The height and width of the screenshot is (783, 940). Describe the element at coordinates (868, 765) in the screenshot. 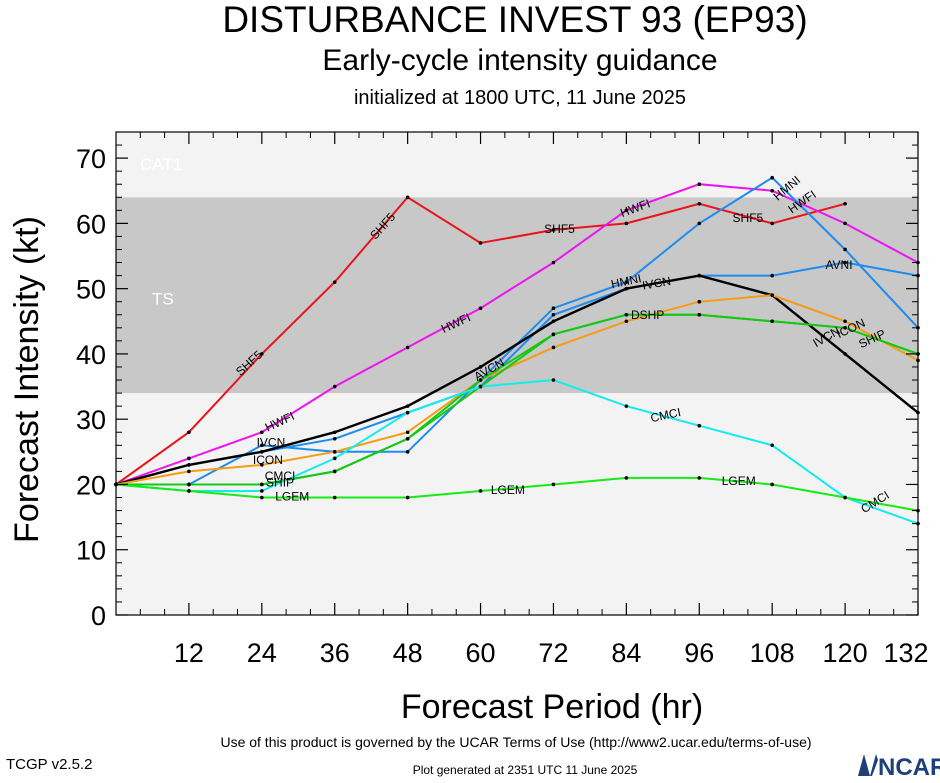

I see `ncar-logo-mark` at that location.